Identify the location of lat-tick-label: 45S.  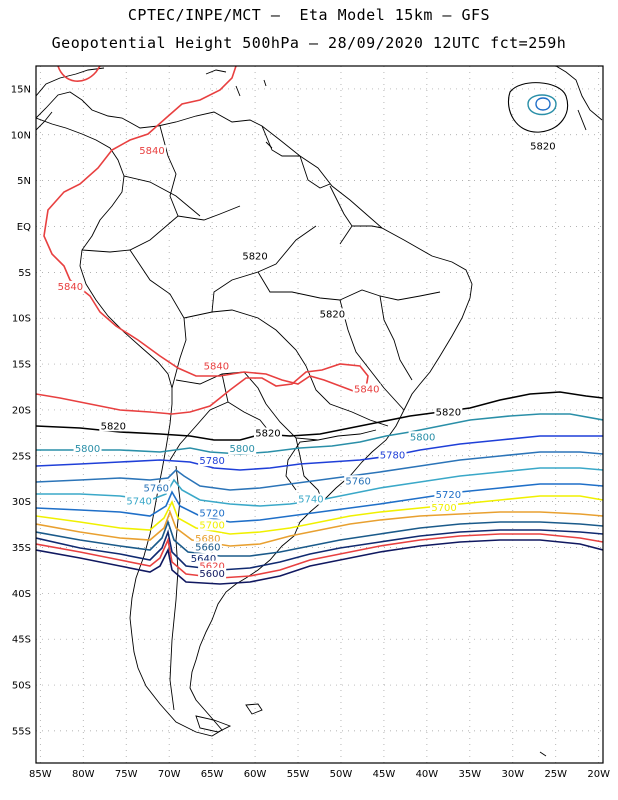
(21, 640).